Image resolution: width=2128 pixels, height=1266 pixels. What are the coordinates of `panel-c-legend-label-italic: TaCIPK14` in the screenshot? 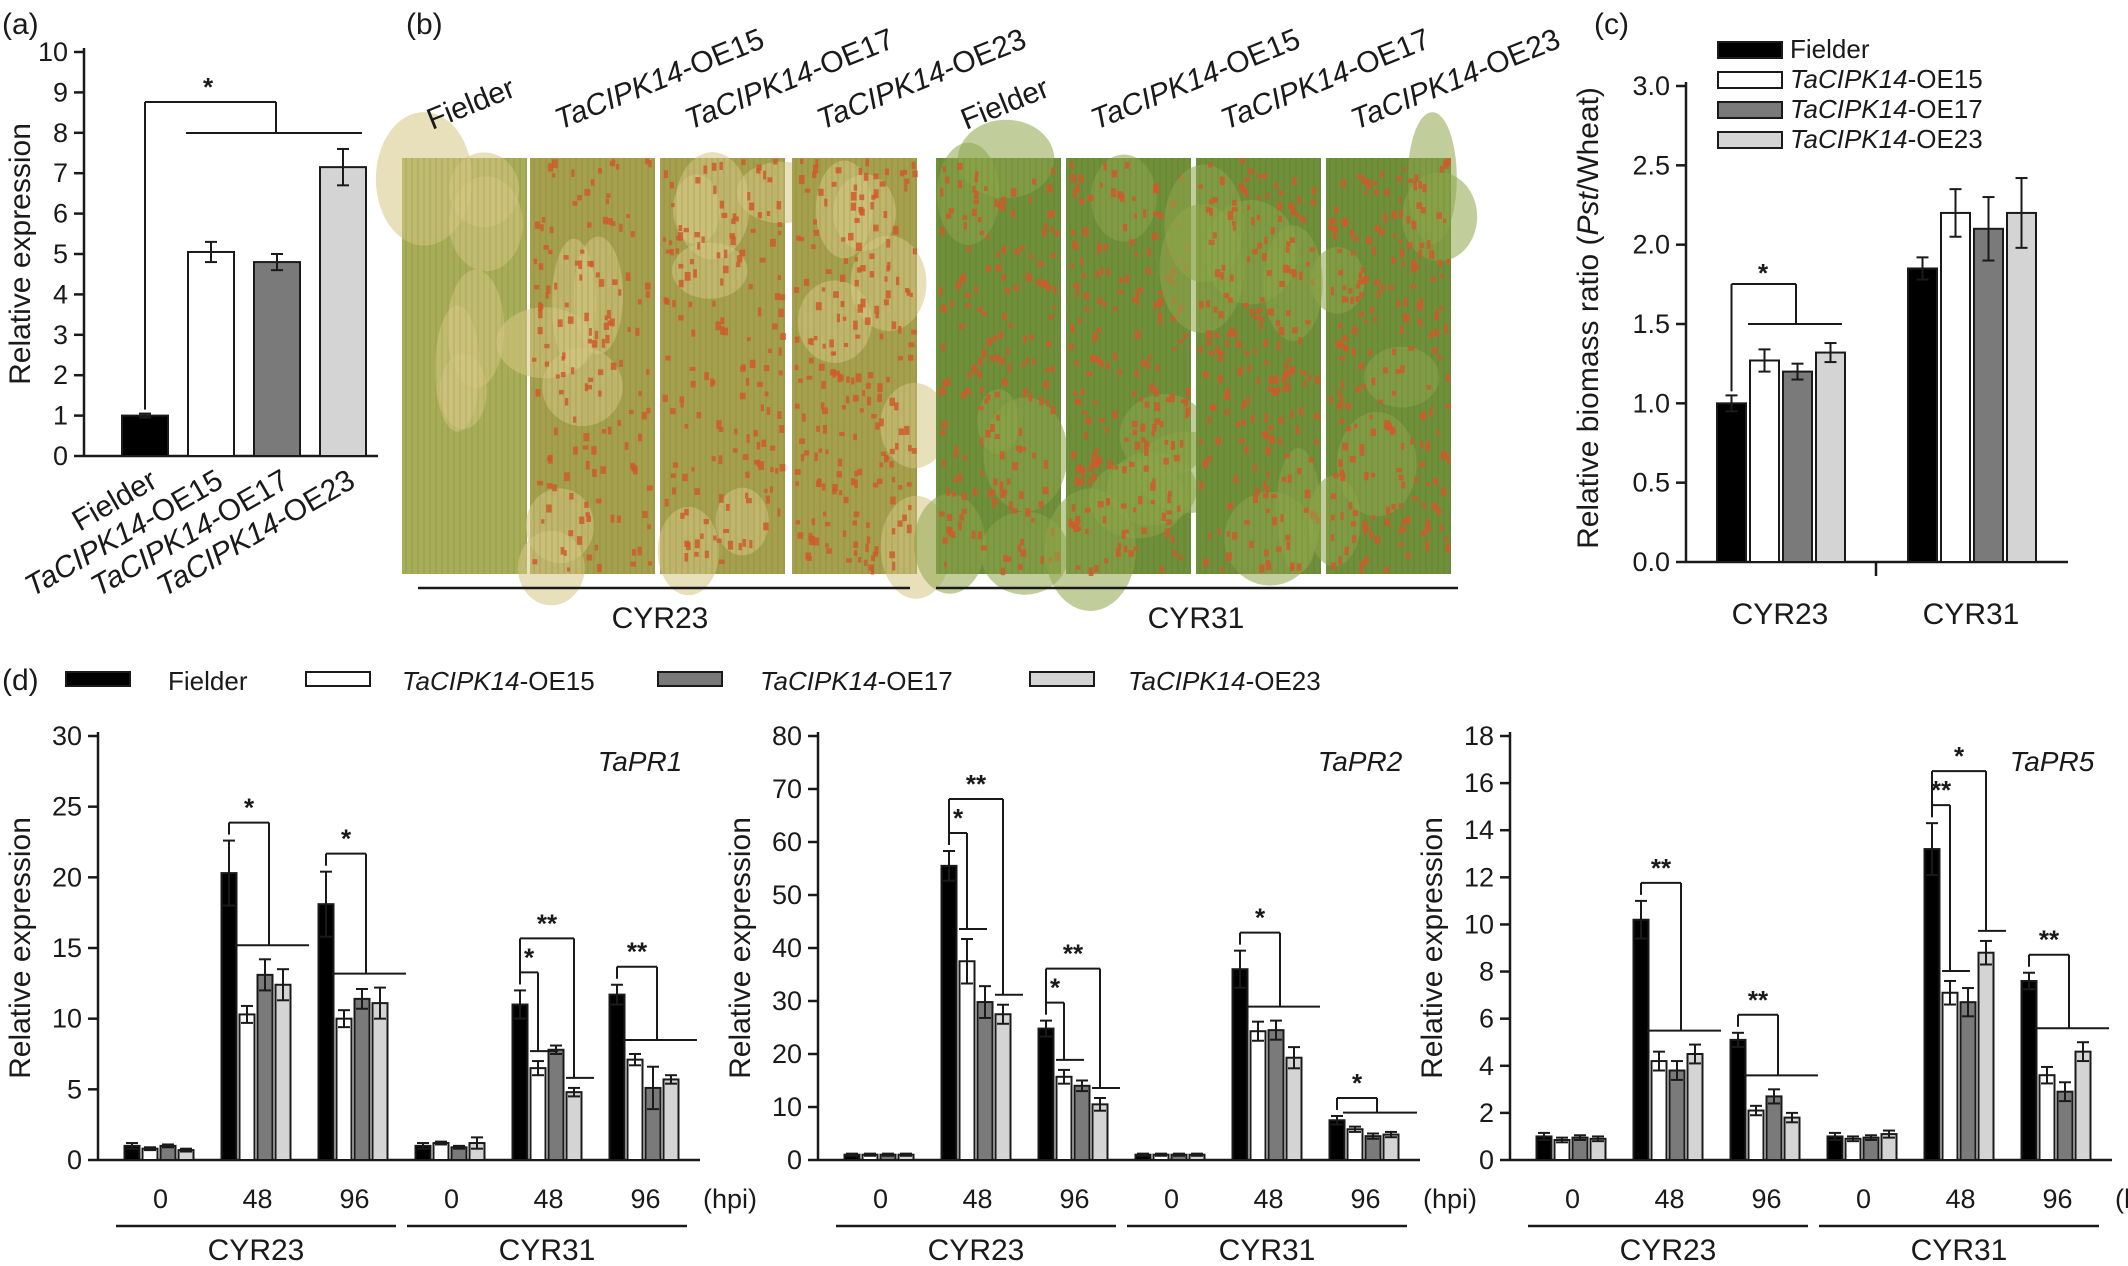 It's located at (1849, 139).